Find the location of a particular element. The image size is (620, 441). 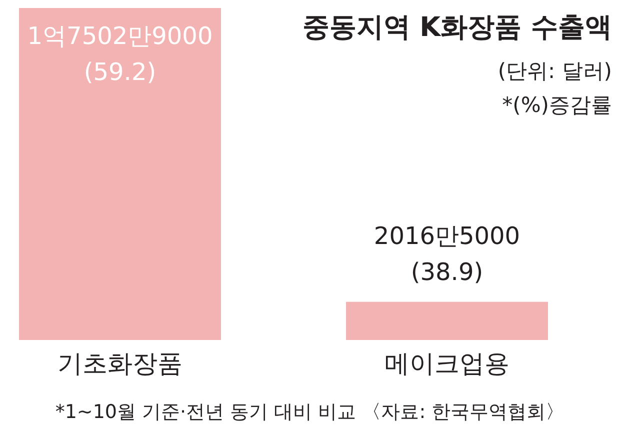

annotation: 1억7502만9000 (59.2) is located at coordinates (120, 54).